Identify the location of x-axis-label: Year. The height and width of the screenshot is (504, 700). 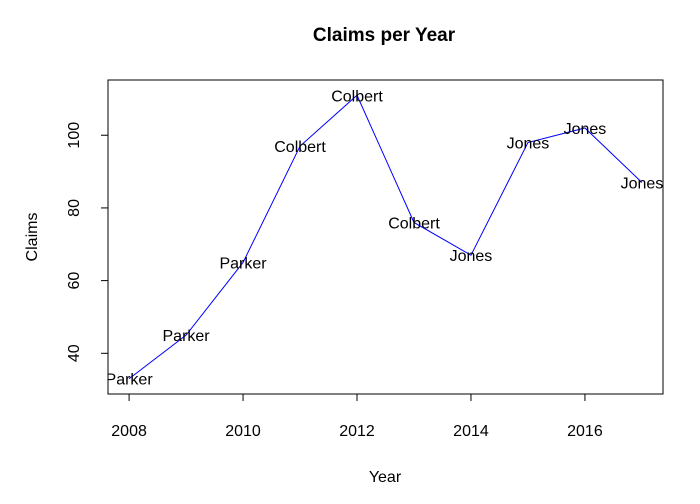
(385, 477).